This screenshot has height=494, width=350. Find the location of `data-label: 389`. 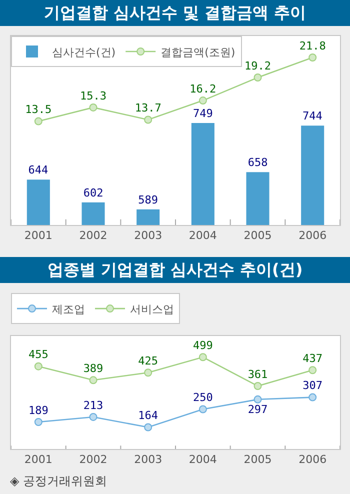

data-label: 389 is located at coordinates (93, 369).